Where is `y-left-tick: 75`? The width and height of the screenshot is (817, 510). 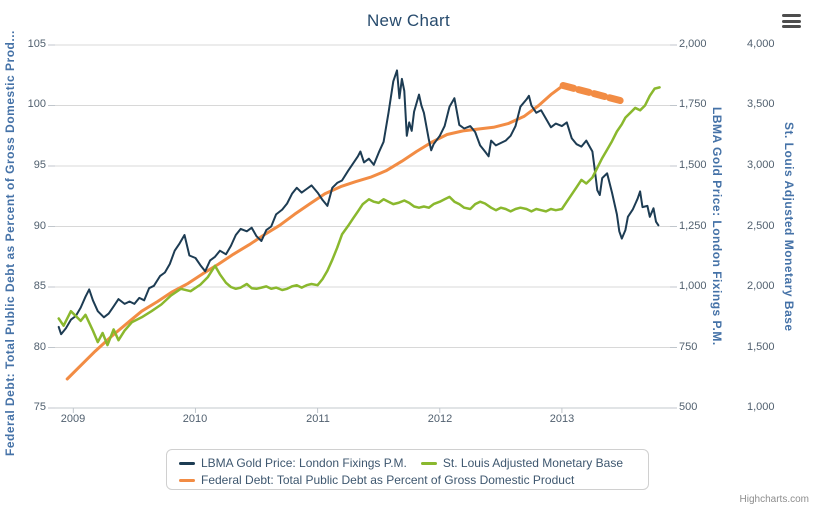 y-left-tick: 75 is located at coordinates (39, 407).